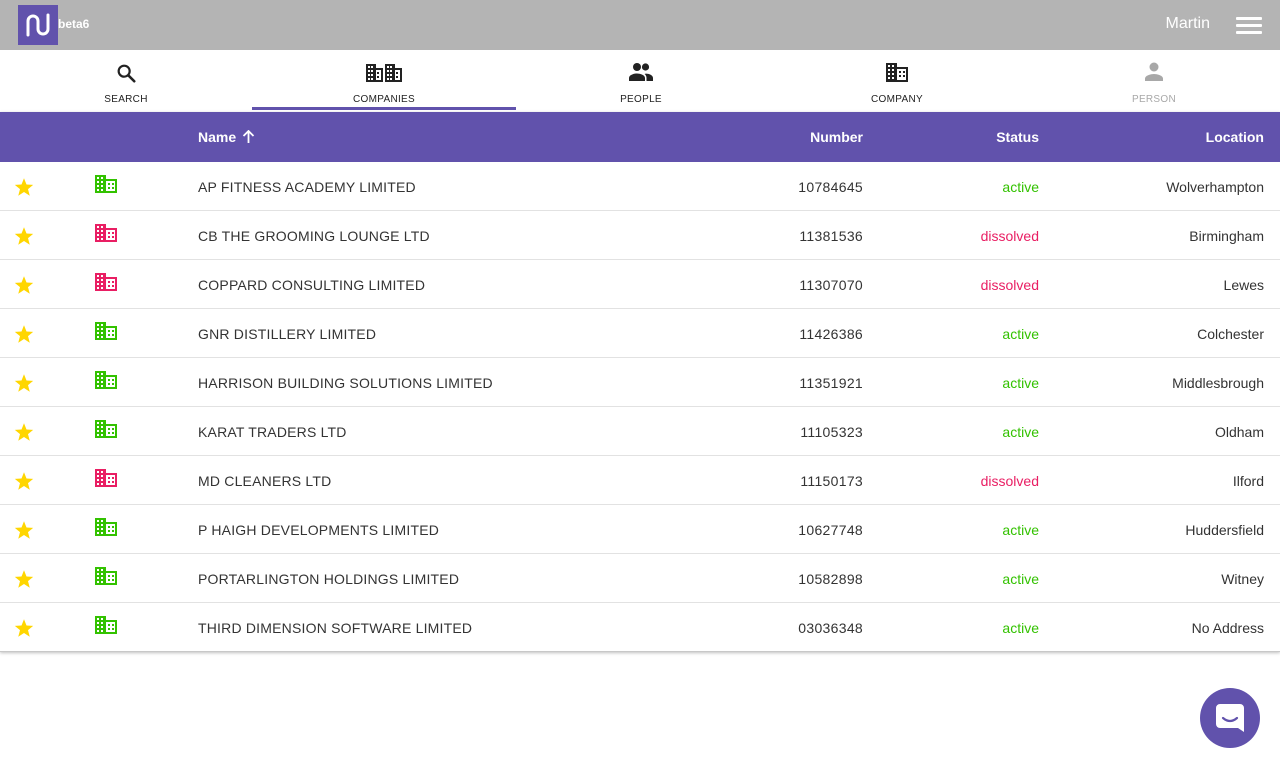 The image size is (1280, 768). I want to click on chat-icon, so click(1230, 718).